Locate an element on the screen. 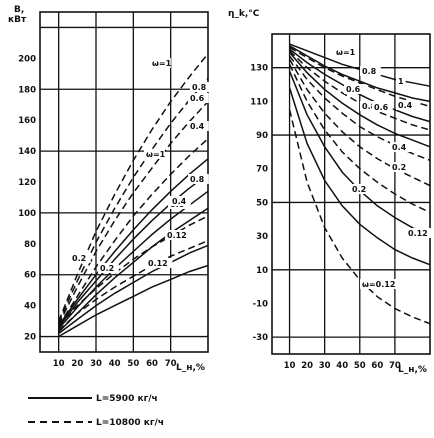 This screenshot has height=438, width=434. series-label-power-4: ω=1 is located at coordinates (156, 154).